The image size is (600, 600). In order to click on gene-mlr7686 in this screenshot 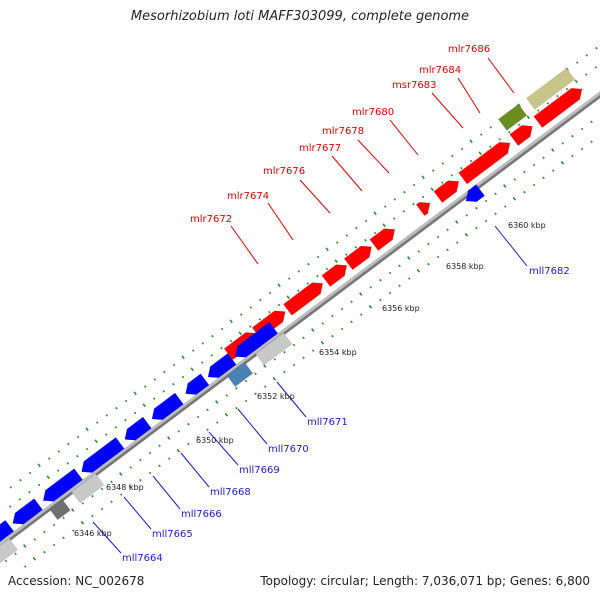, I will do `click(484, 163)`.